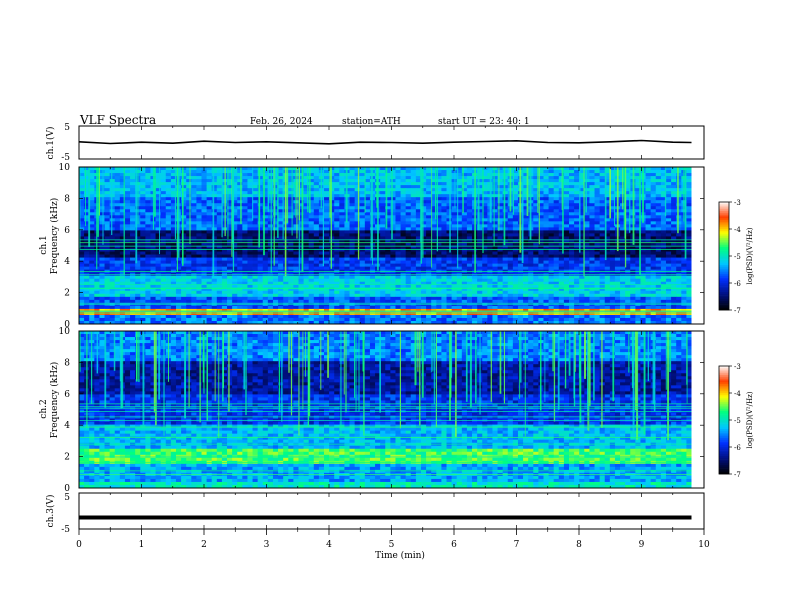 The width and height of the screenshot is (792, 612). I want to click on ch3-ylabel: ch.3(V), so click(50, 511).